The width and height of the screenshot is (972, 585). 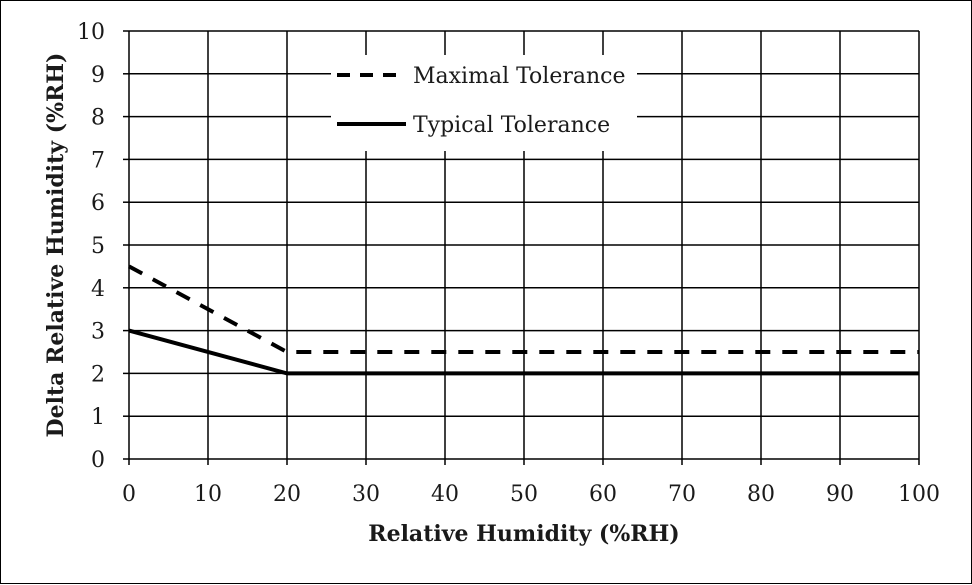 What do you see at coordinates (98, 289) in the screenshot?
I see `y-tick-label: 4` at bounding box center [98, 289].